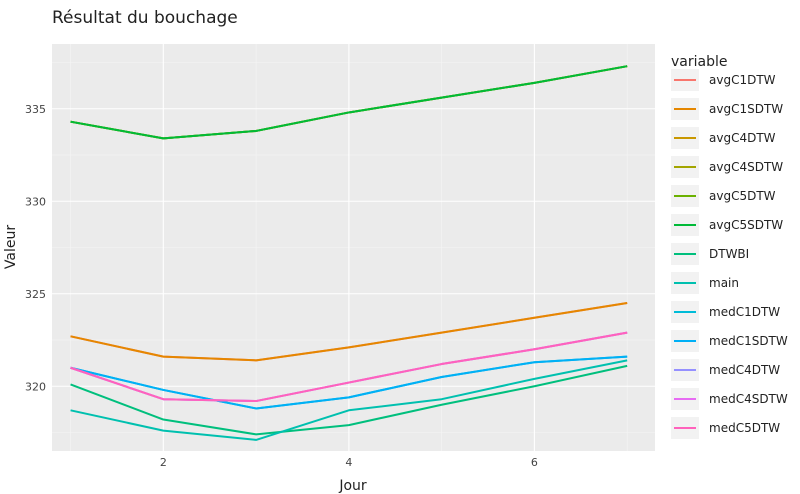  What do you see at coordinates (744, 312) in the screenshot?
I see `legend-label-medC1DTW: medC1DTW` at bounding box center [744, 312].